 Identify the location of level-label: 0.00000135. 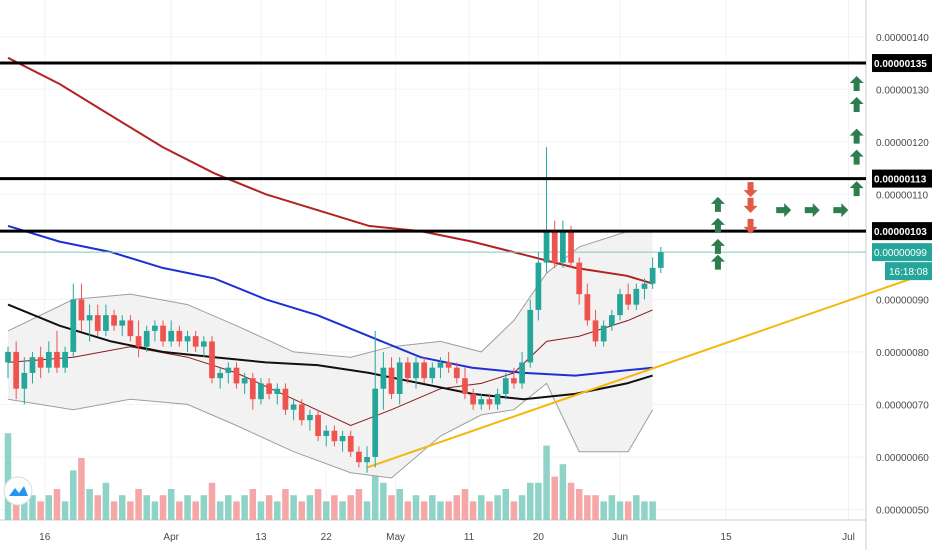
(900, 64).